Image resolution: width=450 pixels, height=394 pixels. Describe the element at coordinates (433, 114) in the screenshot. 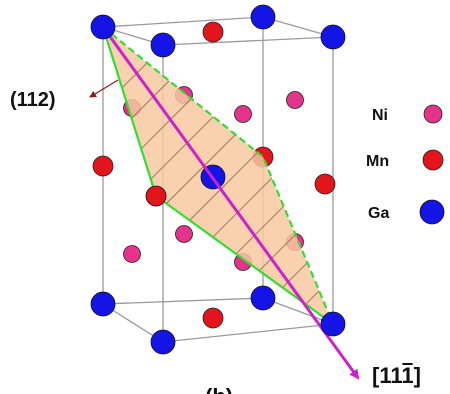

I see `legend-swatch-ni` at that location.